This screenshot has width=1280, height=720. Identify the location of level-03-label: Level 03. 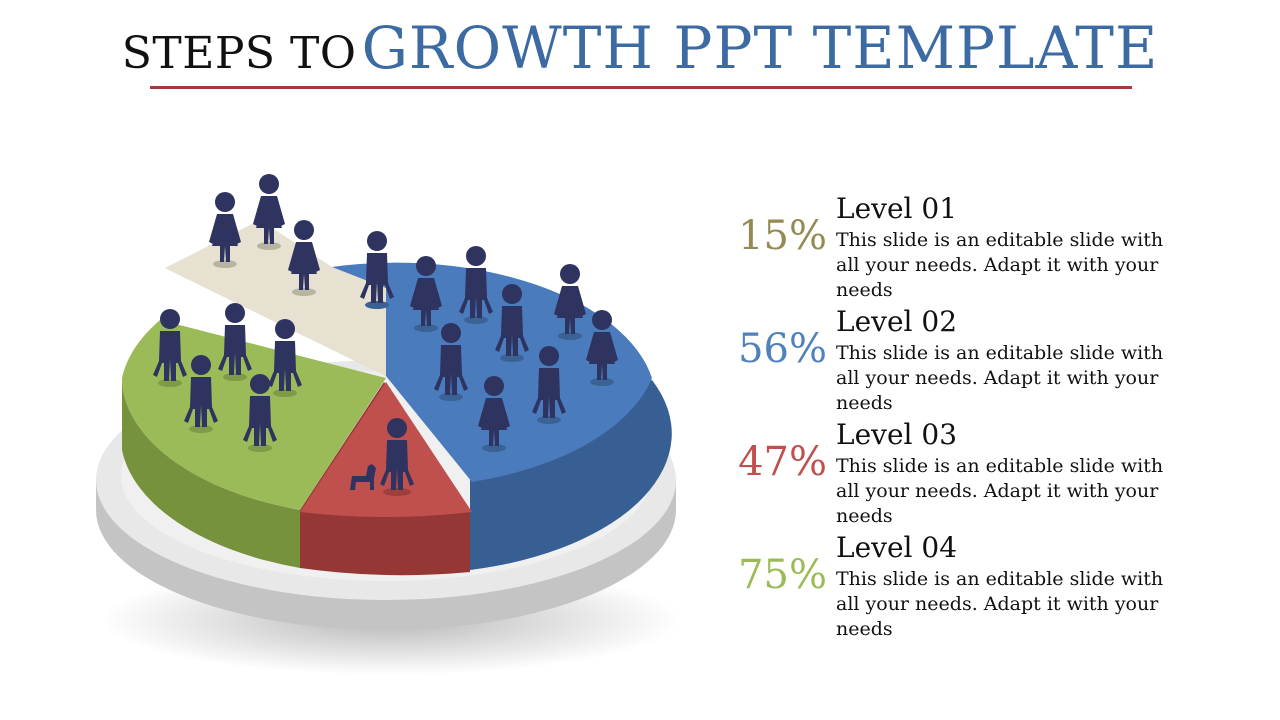
(897, 434).